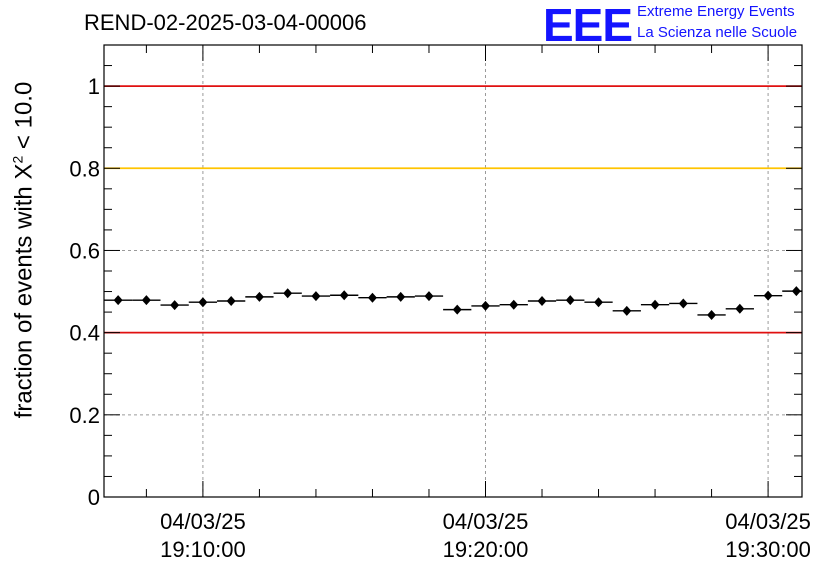  What do you see at coordinates (716, 11) in the screenshot?
I see `logo-subtitle-1: Extreme Energy Events` at bounding box center [716, 11].